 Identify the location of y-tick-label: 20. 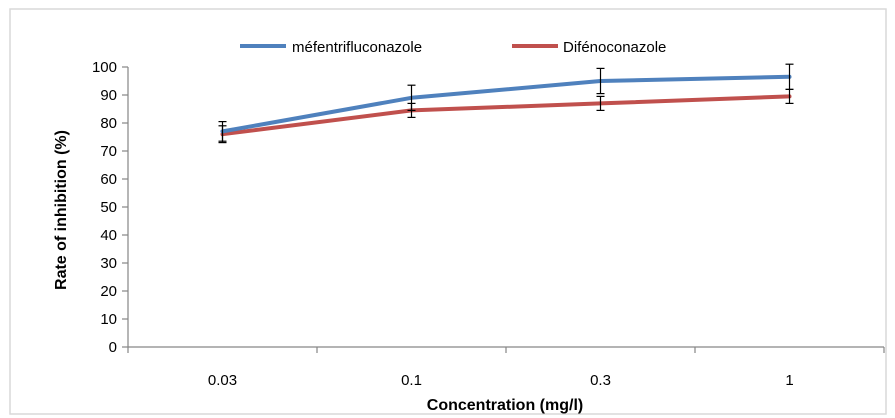
(108, 291).